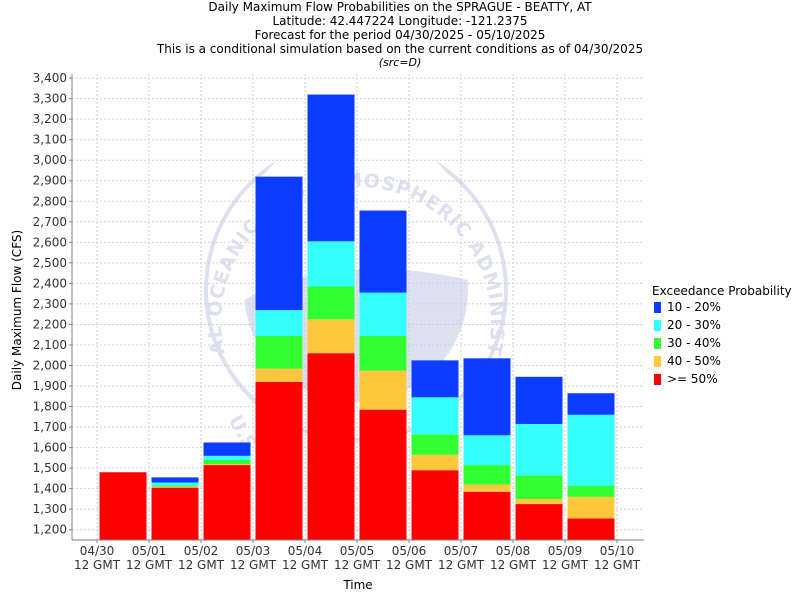 This screenshot has width=800, height=600. What do you see at coordinates (50, 324) in the screenshot?
I see `y-tick-label: 2,200` at bounding box center [50, 324].